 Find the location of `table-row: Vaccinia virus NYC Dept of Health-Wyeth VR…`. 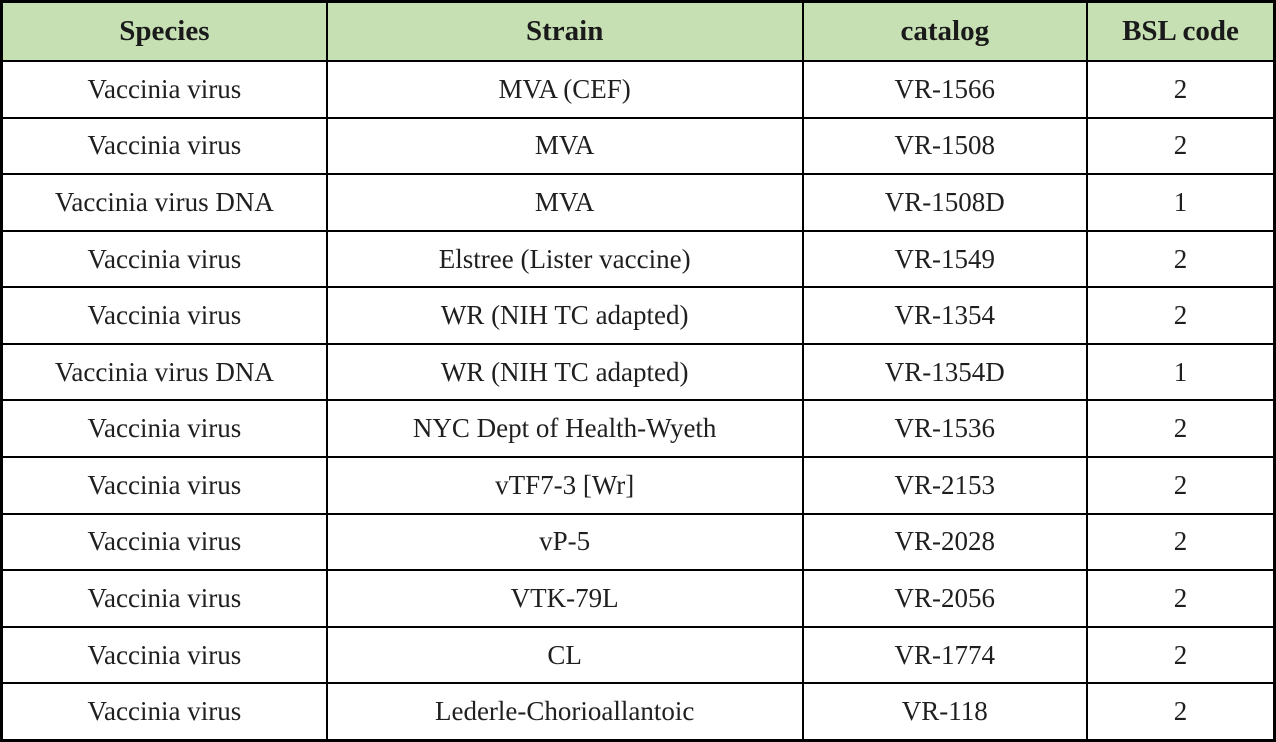

table-row: Vaccinia virus NYC Dept of Health-Wyeth VR… is located at coordinates (638, 429).